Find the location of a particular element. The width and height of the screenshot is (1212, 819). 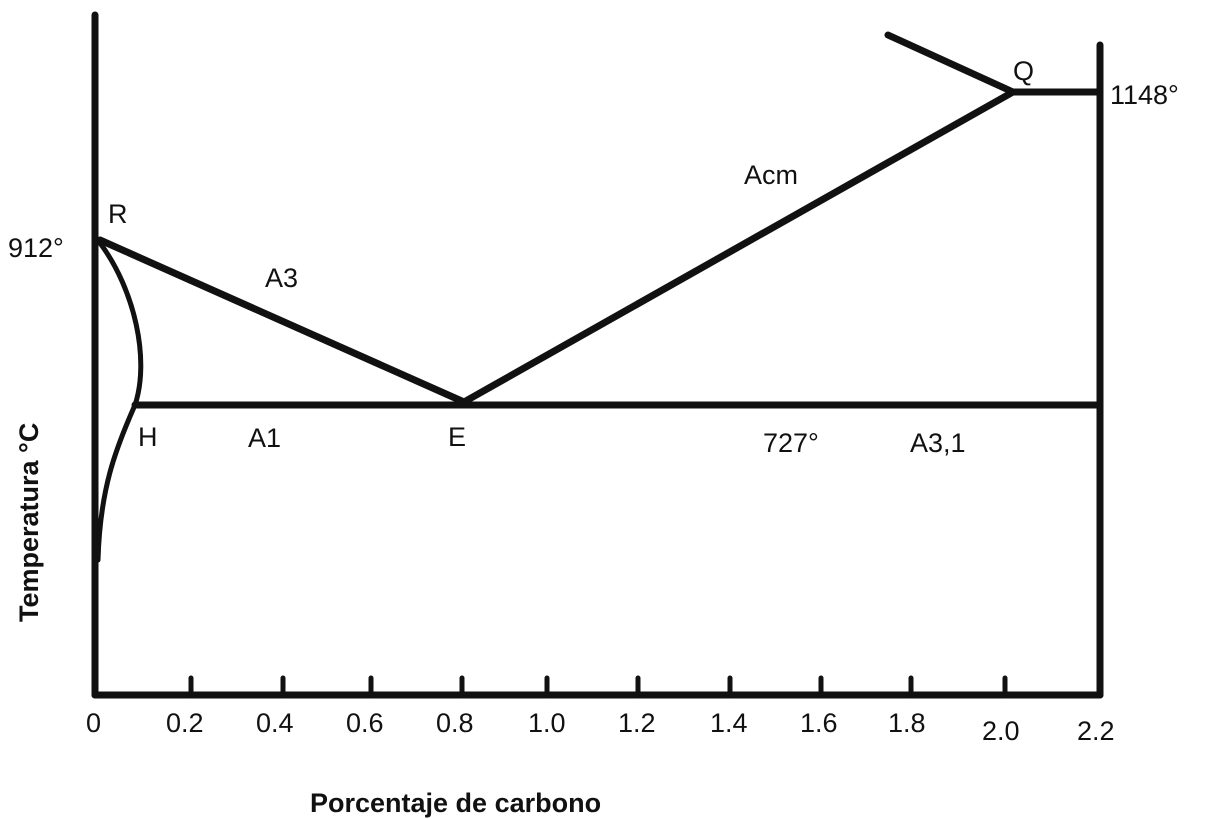

temp-1148-label: 1148° is located at coordinates (1144, 95).